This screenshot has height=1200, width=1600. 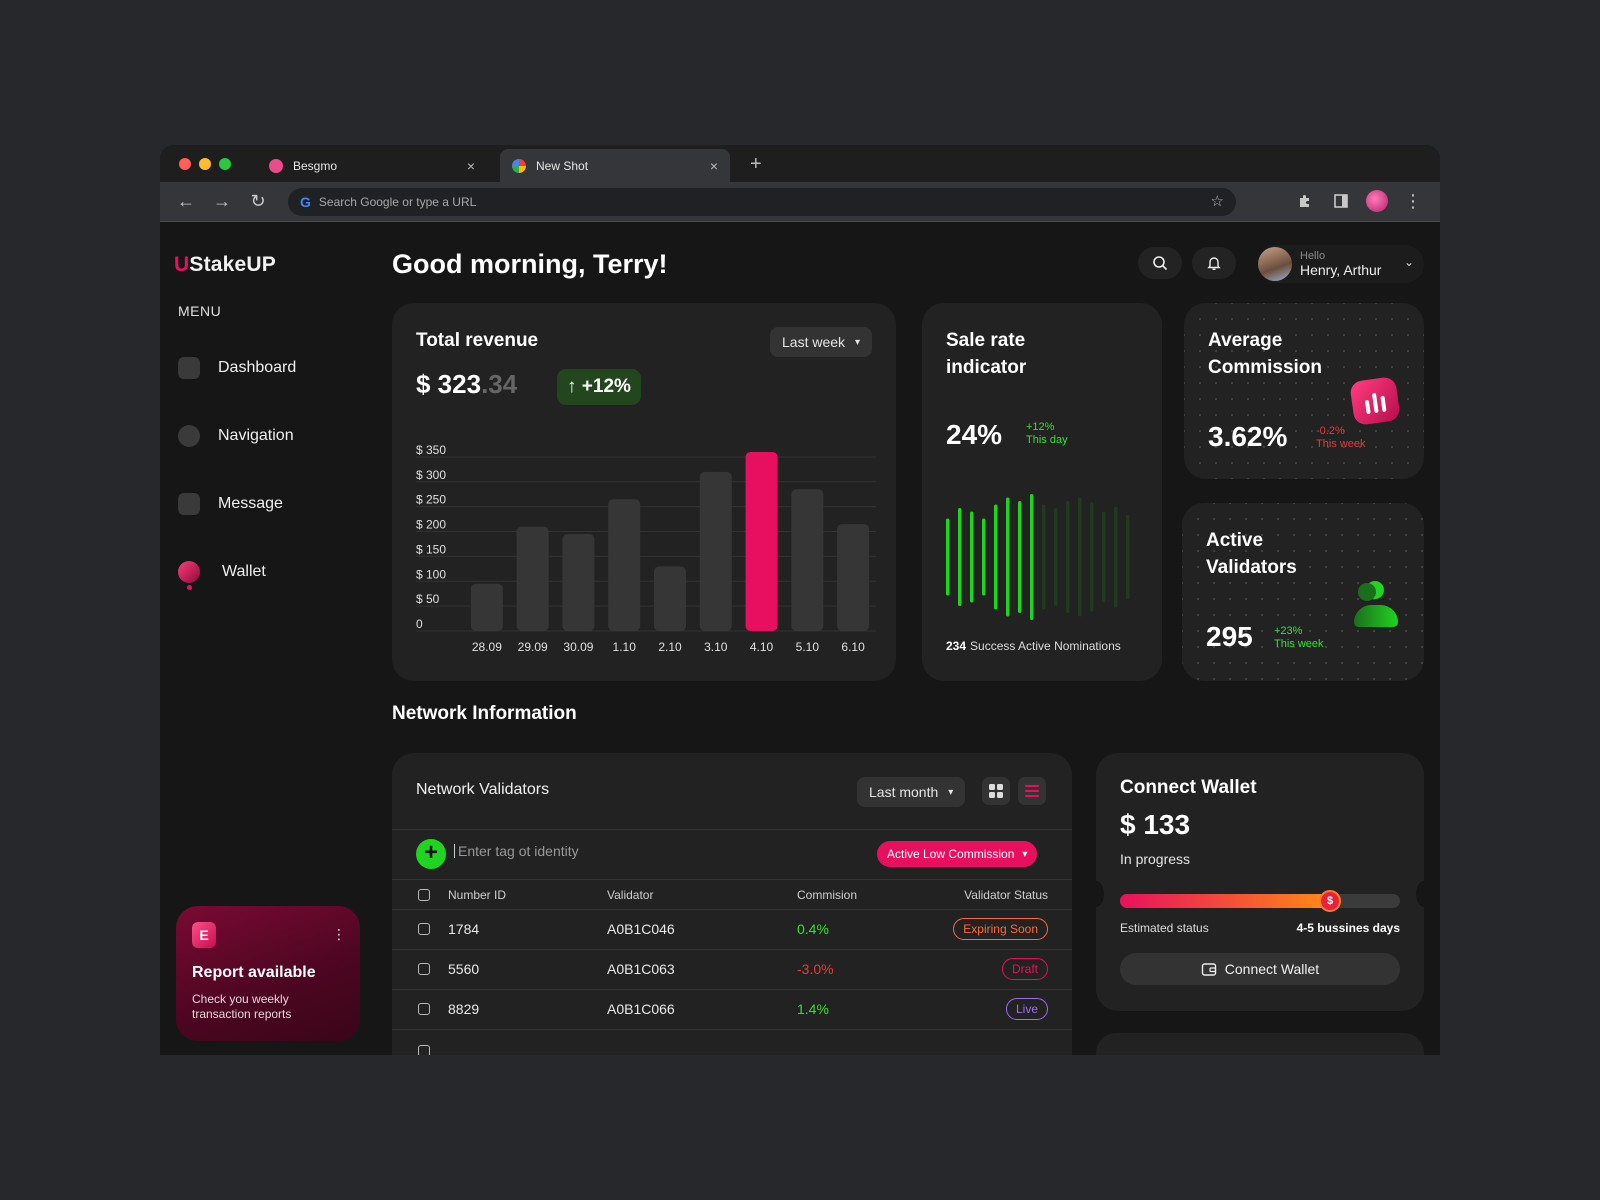 What do you see at coordinates (516, 851) in the screenshot?
I see `tag-search-input: Enter tag ot identity` at bounding box center [516, 851].